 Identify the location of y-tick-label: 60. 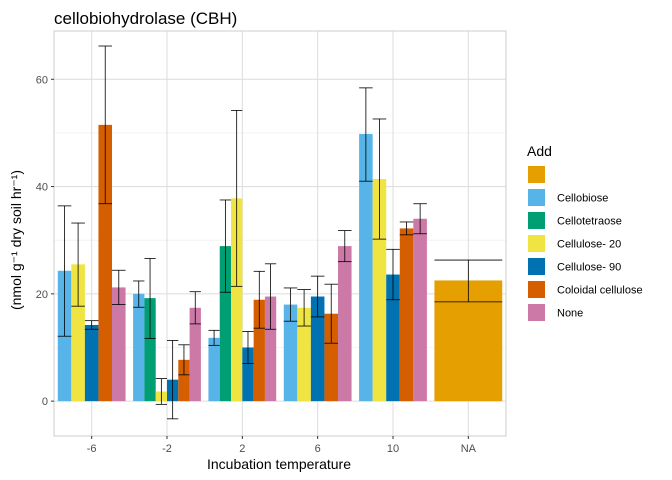
(42, 80).